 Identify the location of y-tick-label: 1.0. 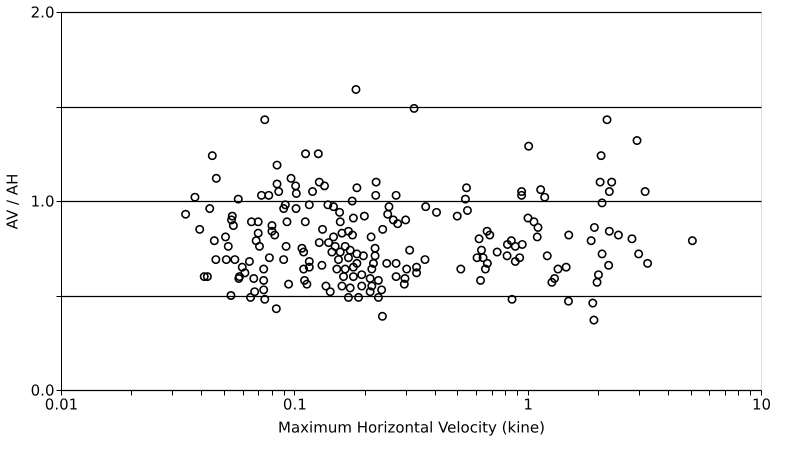
(42, 201).